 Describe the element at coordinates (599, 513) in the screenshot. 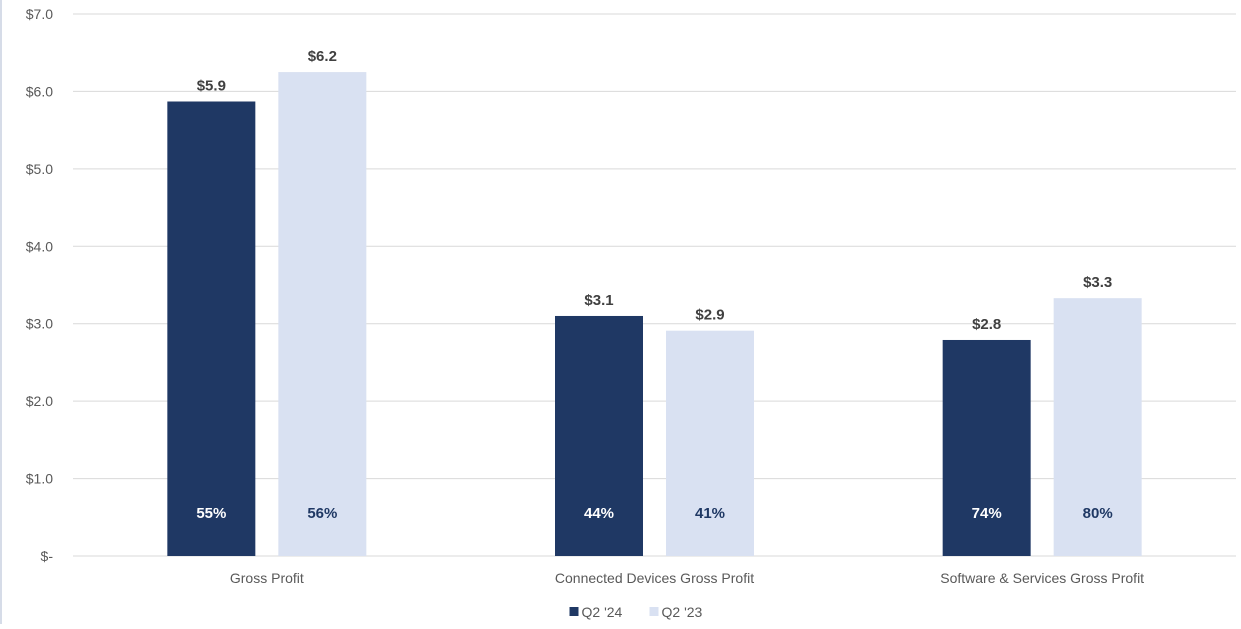

I see `bar-margin-label: 44%` at that location.